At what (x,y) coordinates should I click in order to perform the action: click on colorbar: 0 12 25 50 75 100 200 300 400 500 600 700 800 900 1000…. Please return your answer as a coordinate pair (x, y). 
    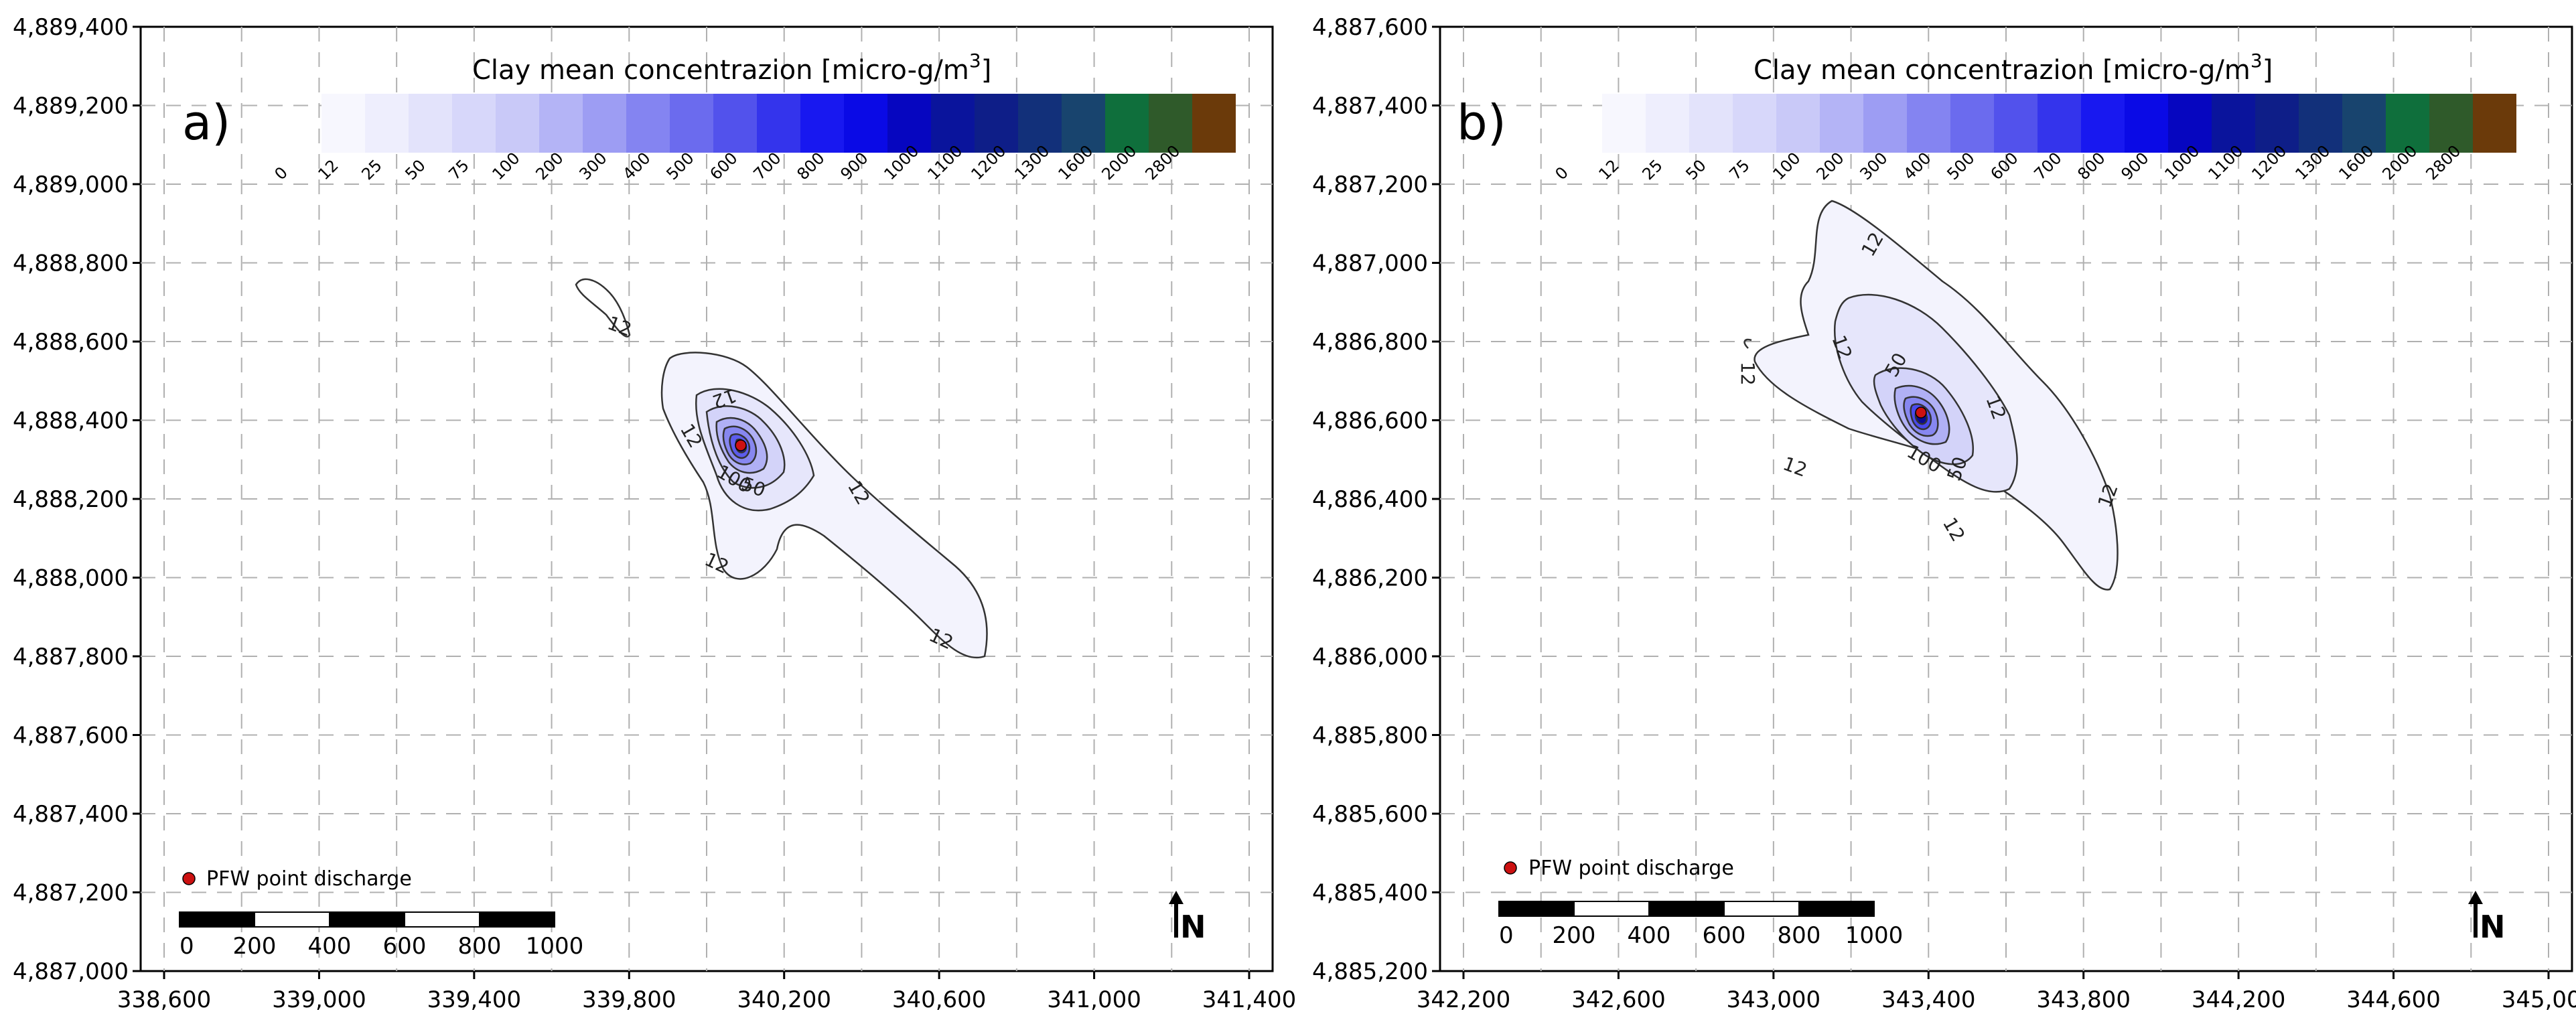
    Looking at the image, I should click on (753, 138).